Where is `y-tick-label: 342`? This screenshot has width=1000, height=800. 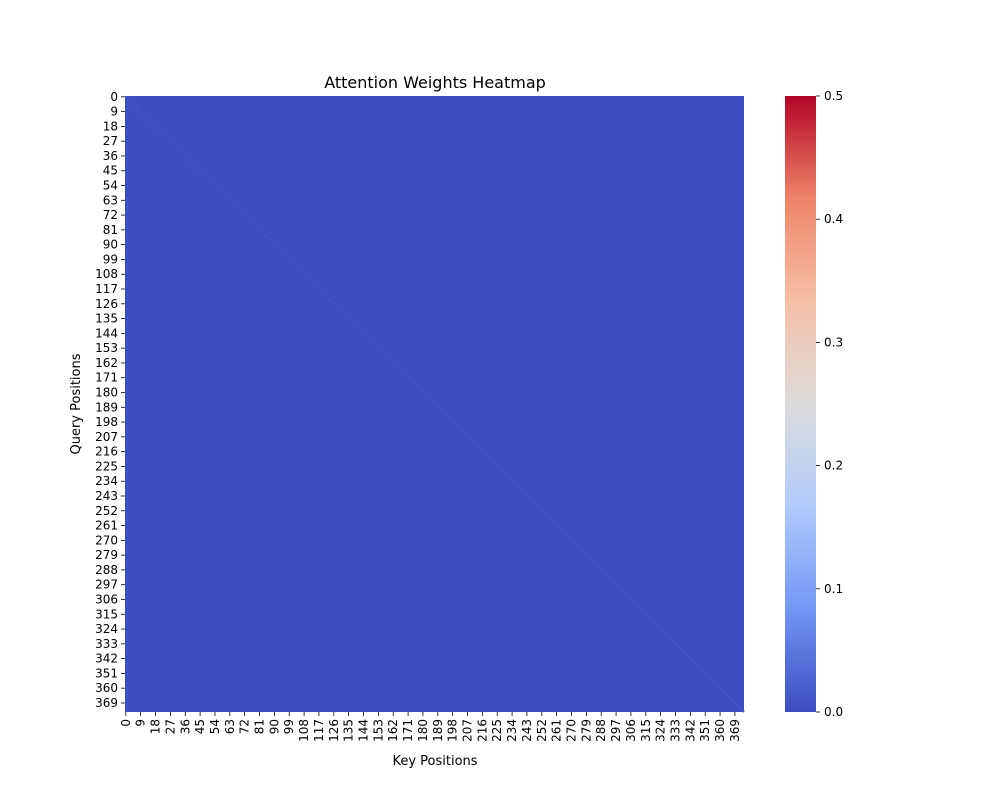 y-tick-label: 342 is located at coordinates (106, 659).